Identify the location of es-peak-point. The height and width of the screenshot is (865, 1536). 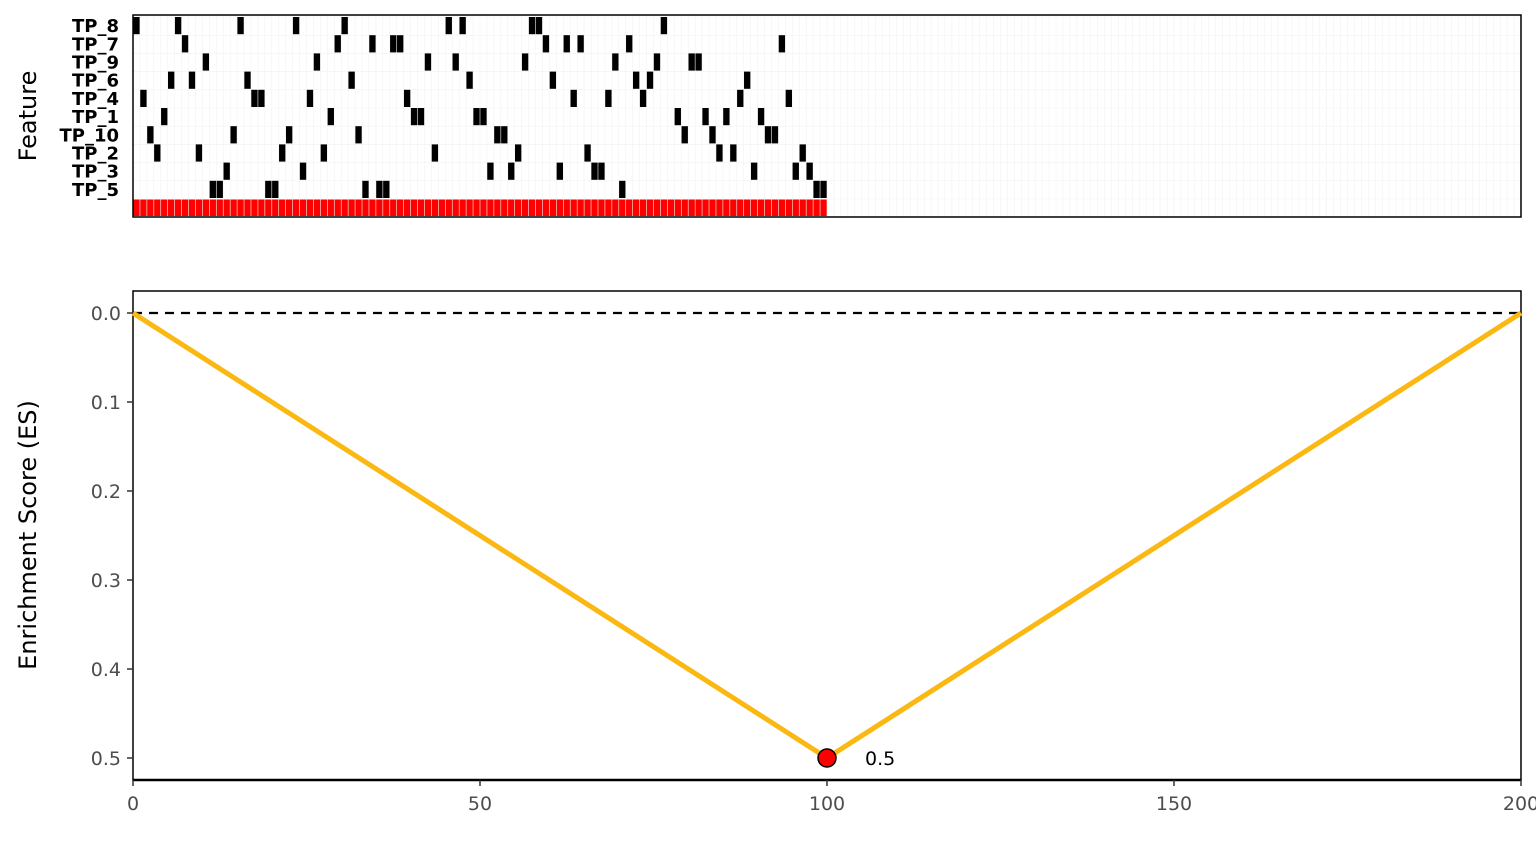
(827, 758).